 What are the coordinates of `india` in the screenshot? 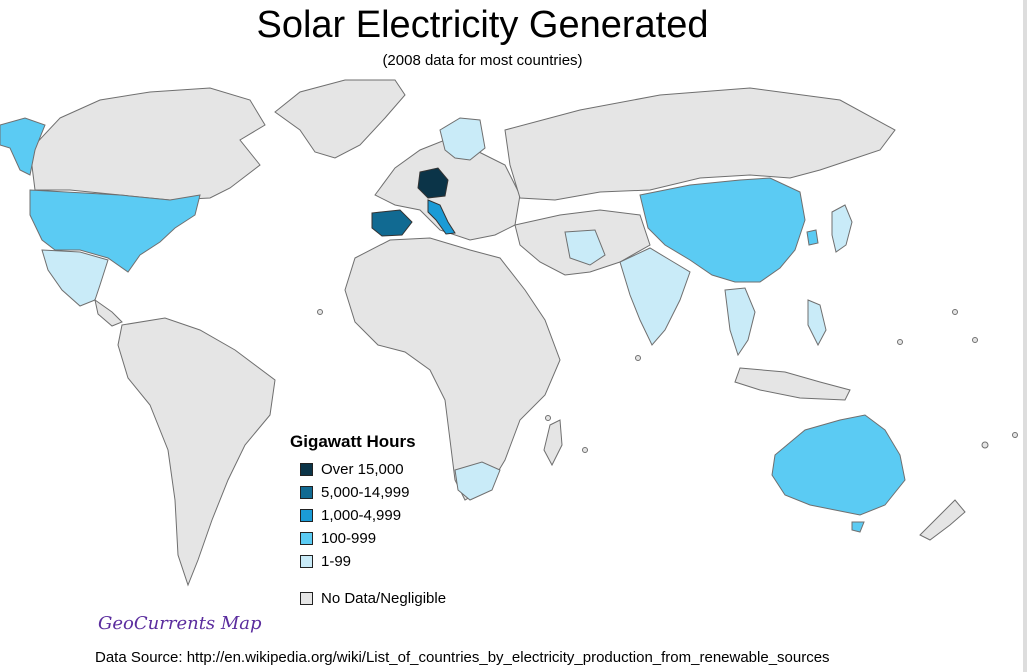 It's located at (655, 296).